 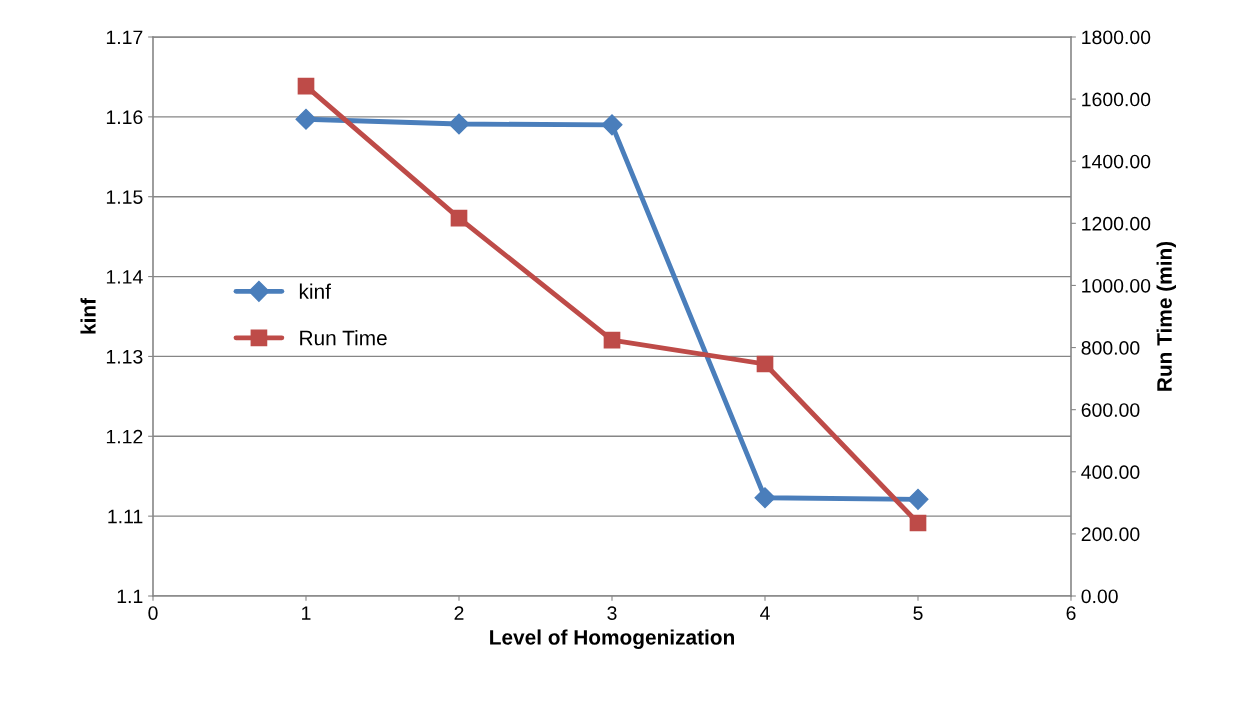 I want to click on y2-tick-label: 600.00, so click(x=1110, y=410).